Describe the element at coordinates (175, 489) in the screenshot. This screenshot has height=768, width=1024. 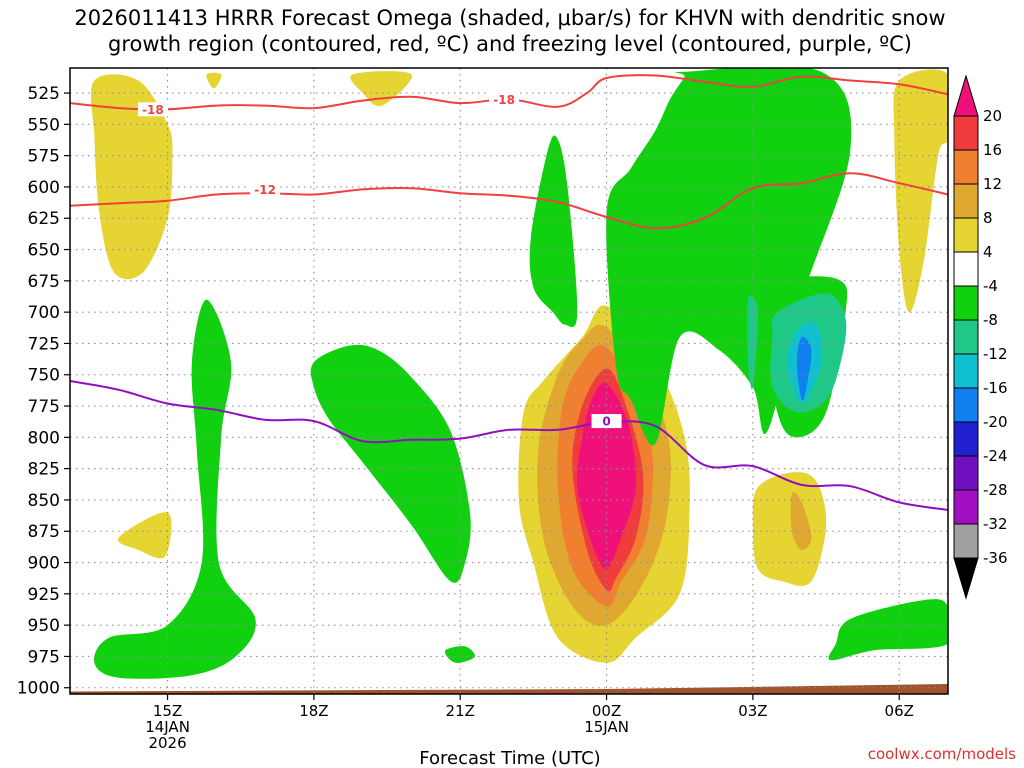
I see `downward-motion-left-column` at that location.